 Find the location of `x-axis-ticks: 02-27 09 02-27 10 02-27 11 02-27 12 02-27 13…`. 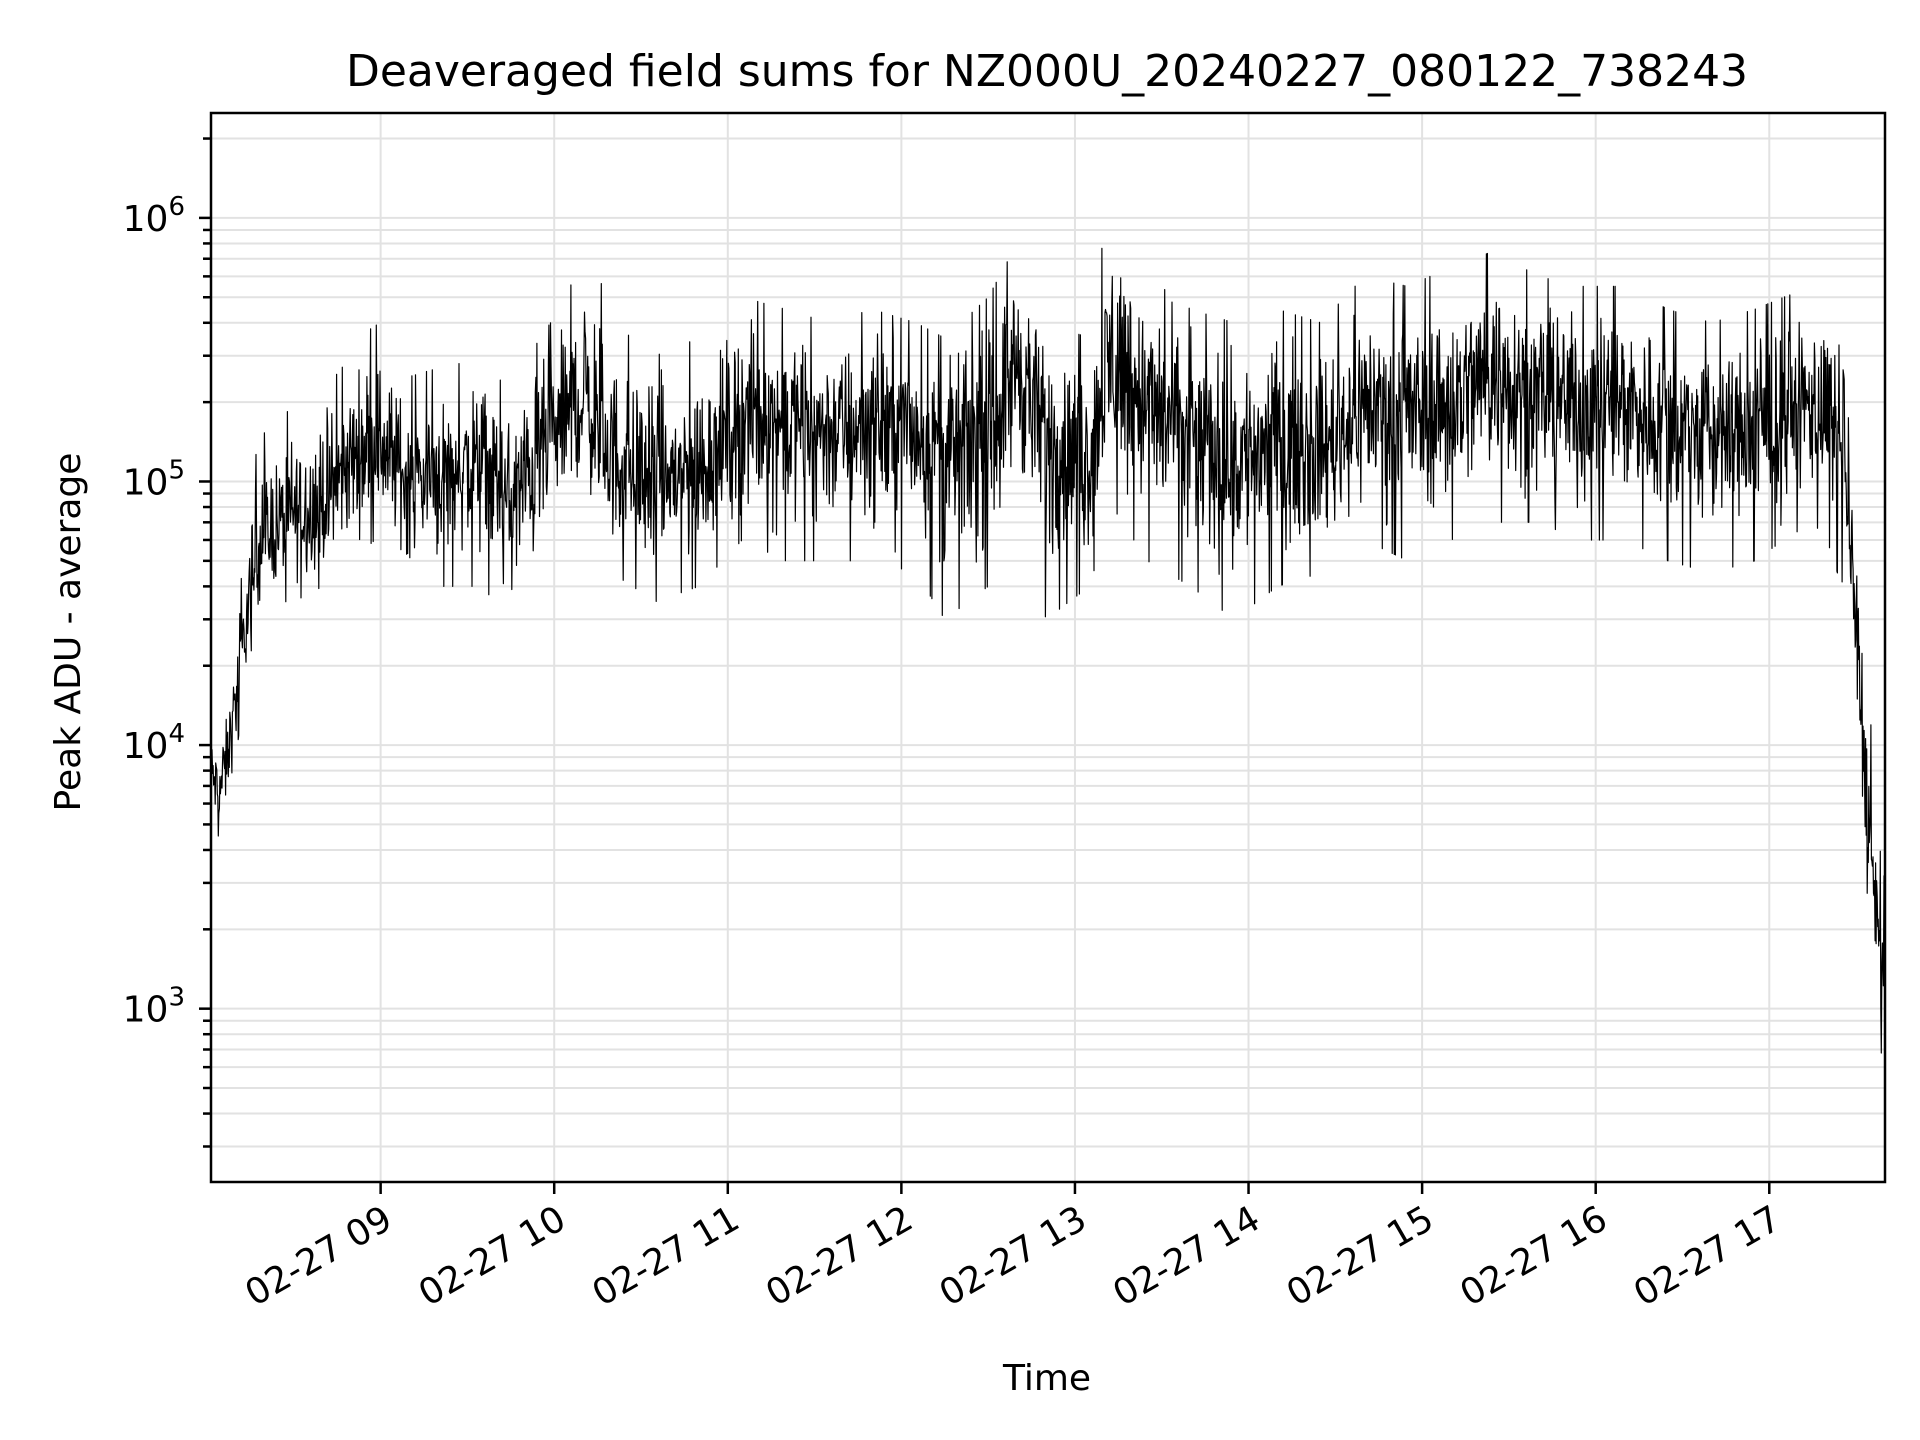

x-axis-ticks: 02-27 09 02-27 10 02-27 11 02-27 12 02-27 13… is located at coordinates (1013, 1248).